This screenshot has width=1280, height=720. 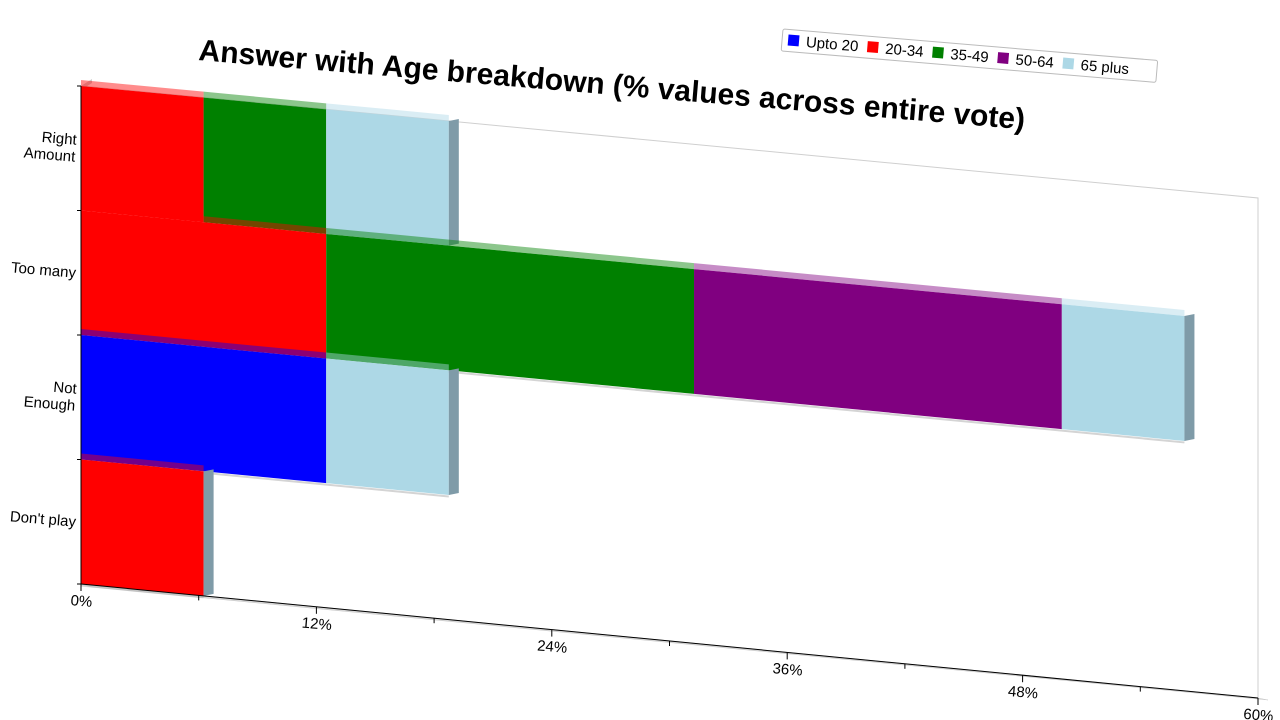 I want to click on legend-item: 20-34, so click(x=895, y=50).